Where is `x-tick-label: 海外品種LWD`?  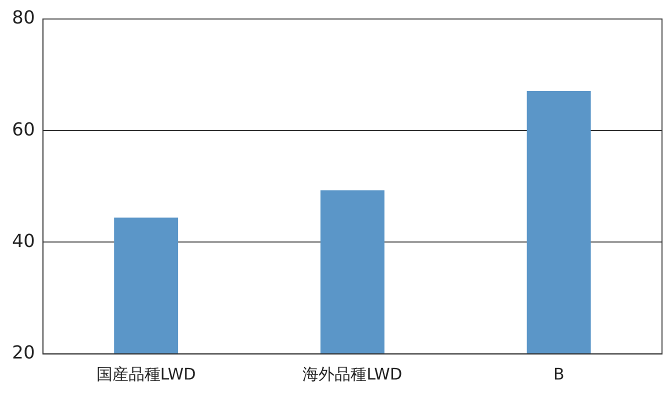
x-tick-label: 海外品種LWD is located at coordinates (352, 374).